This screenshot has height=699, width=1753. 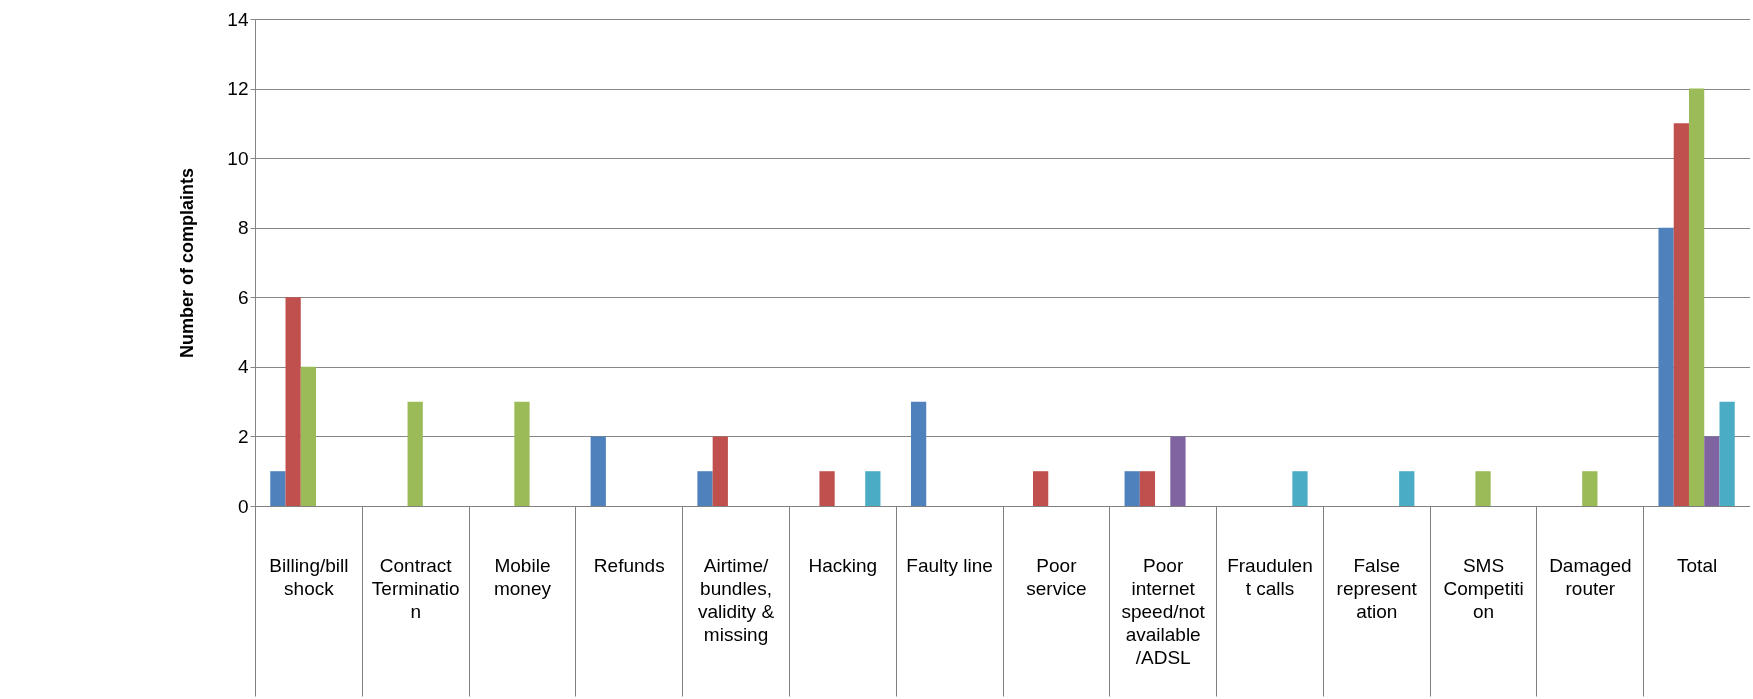 What do you see at coordinates (843, 565) in the screenshot?
I see `x-tick-label: Hacking` at bounding box center [843, 565].